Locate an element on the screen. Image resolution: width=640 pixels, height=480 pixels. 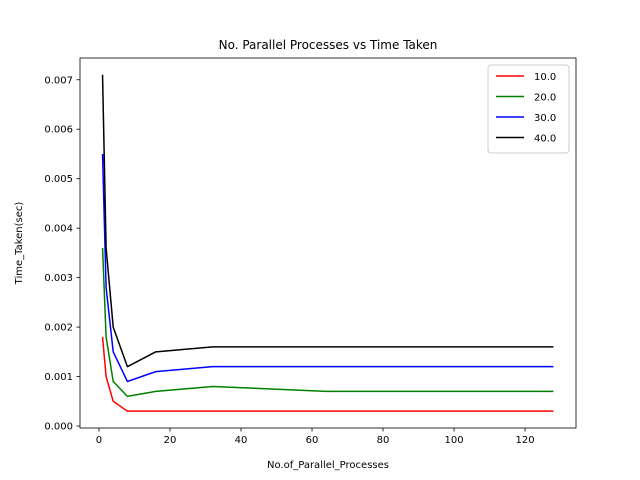
legend-label: 40.0 is located at coordinates (545, 139).